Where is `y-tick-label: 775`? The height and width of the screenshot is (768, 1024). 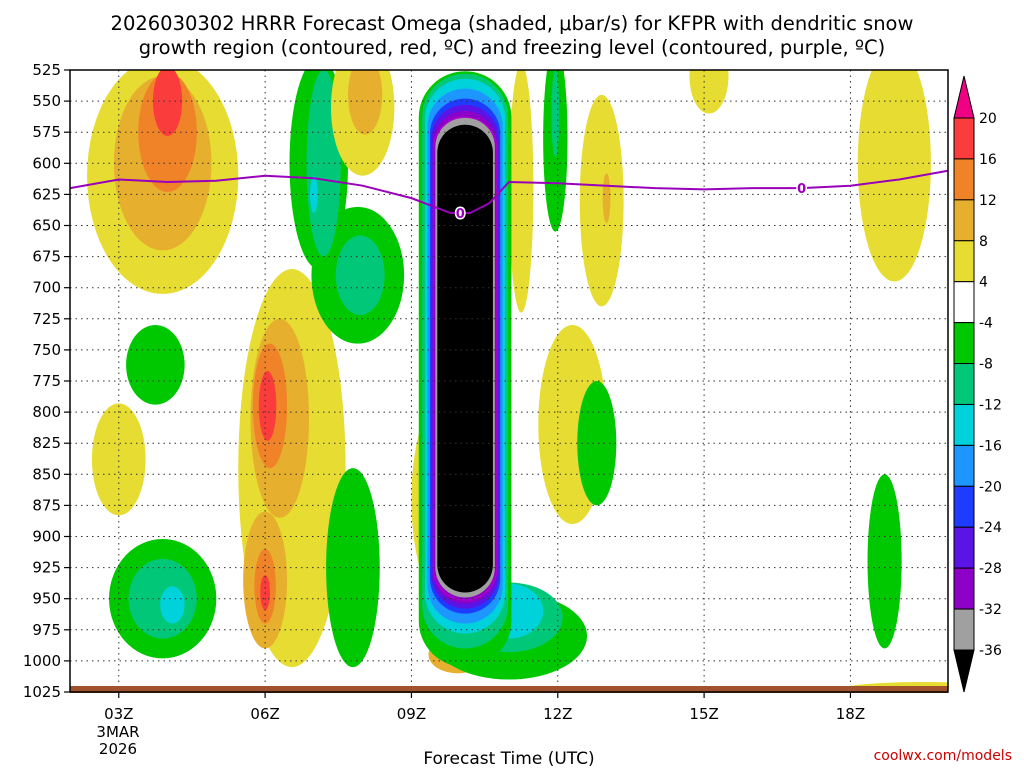 y-tick-label: 775 is located at coordinates (46, 381).